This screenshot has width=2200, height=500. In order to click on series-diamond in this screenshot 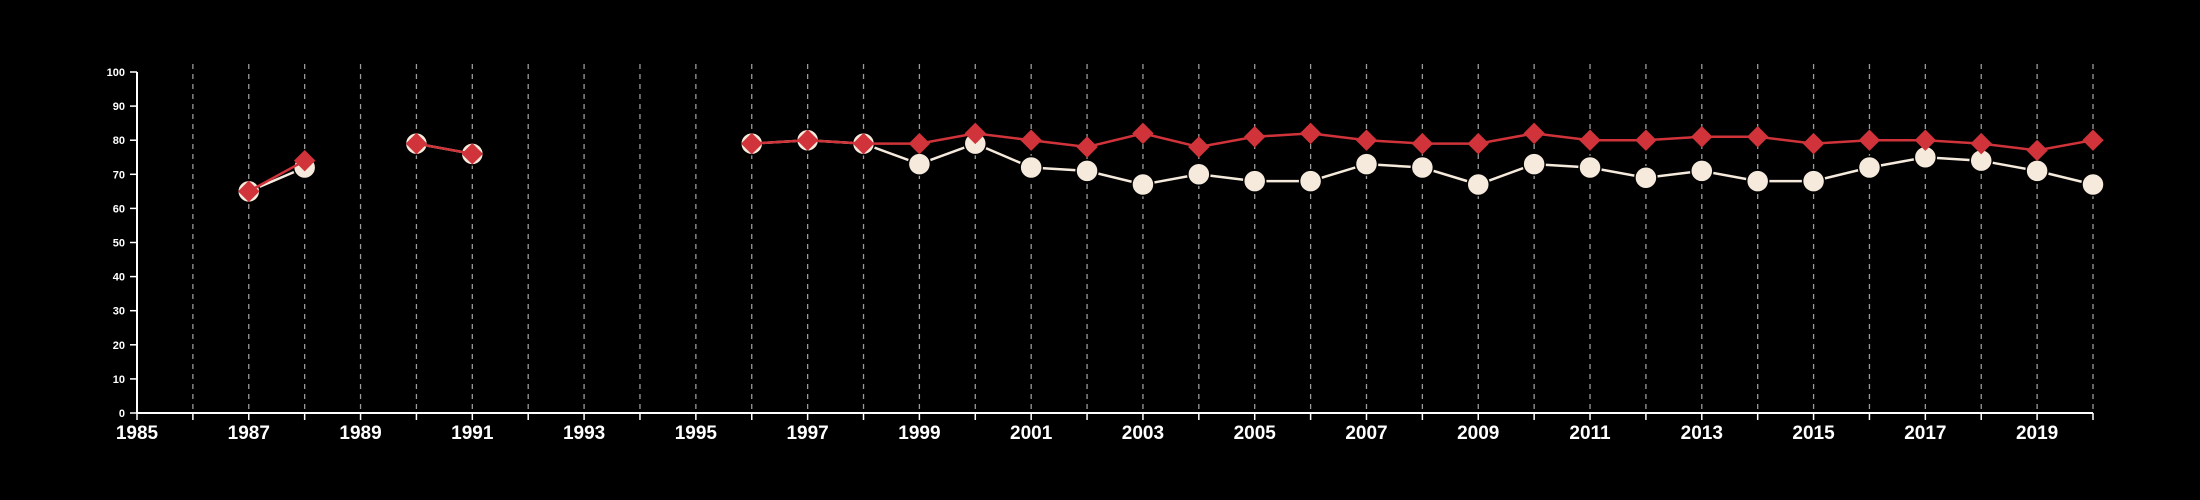, I will do `click(1171, 162)`.